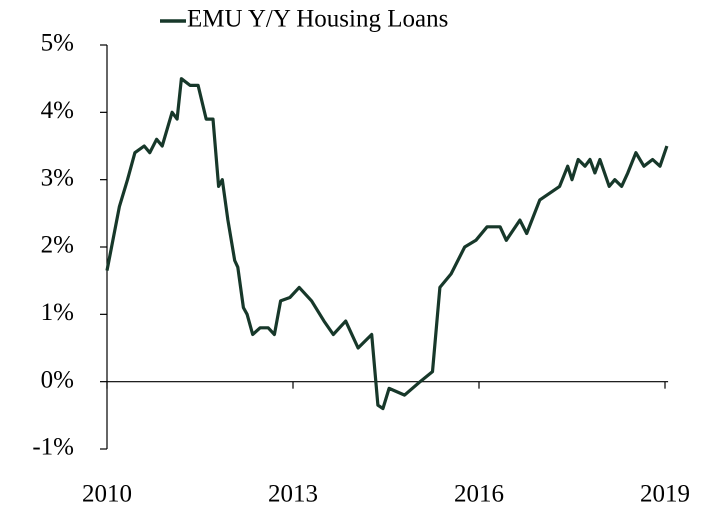  What do you see at coordinates (57, 177) in the screenshot?
I see `y-tick-label: 3%` at bounding box center [57, 177].